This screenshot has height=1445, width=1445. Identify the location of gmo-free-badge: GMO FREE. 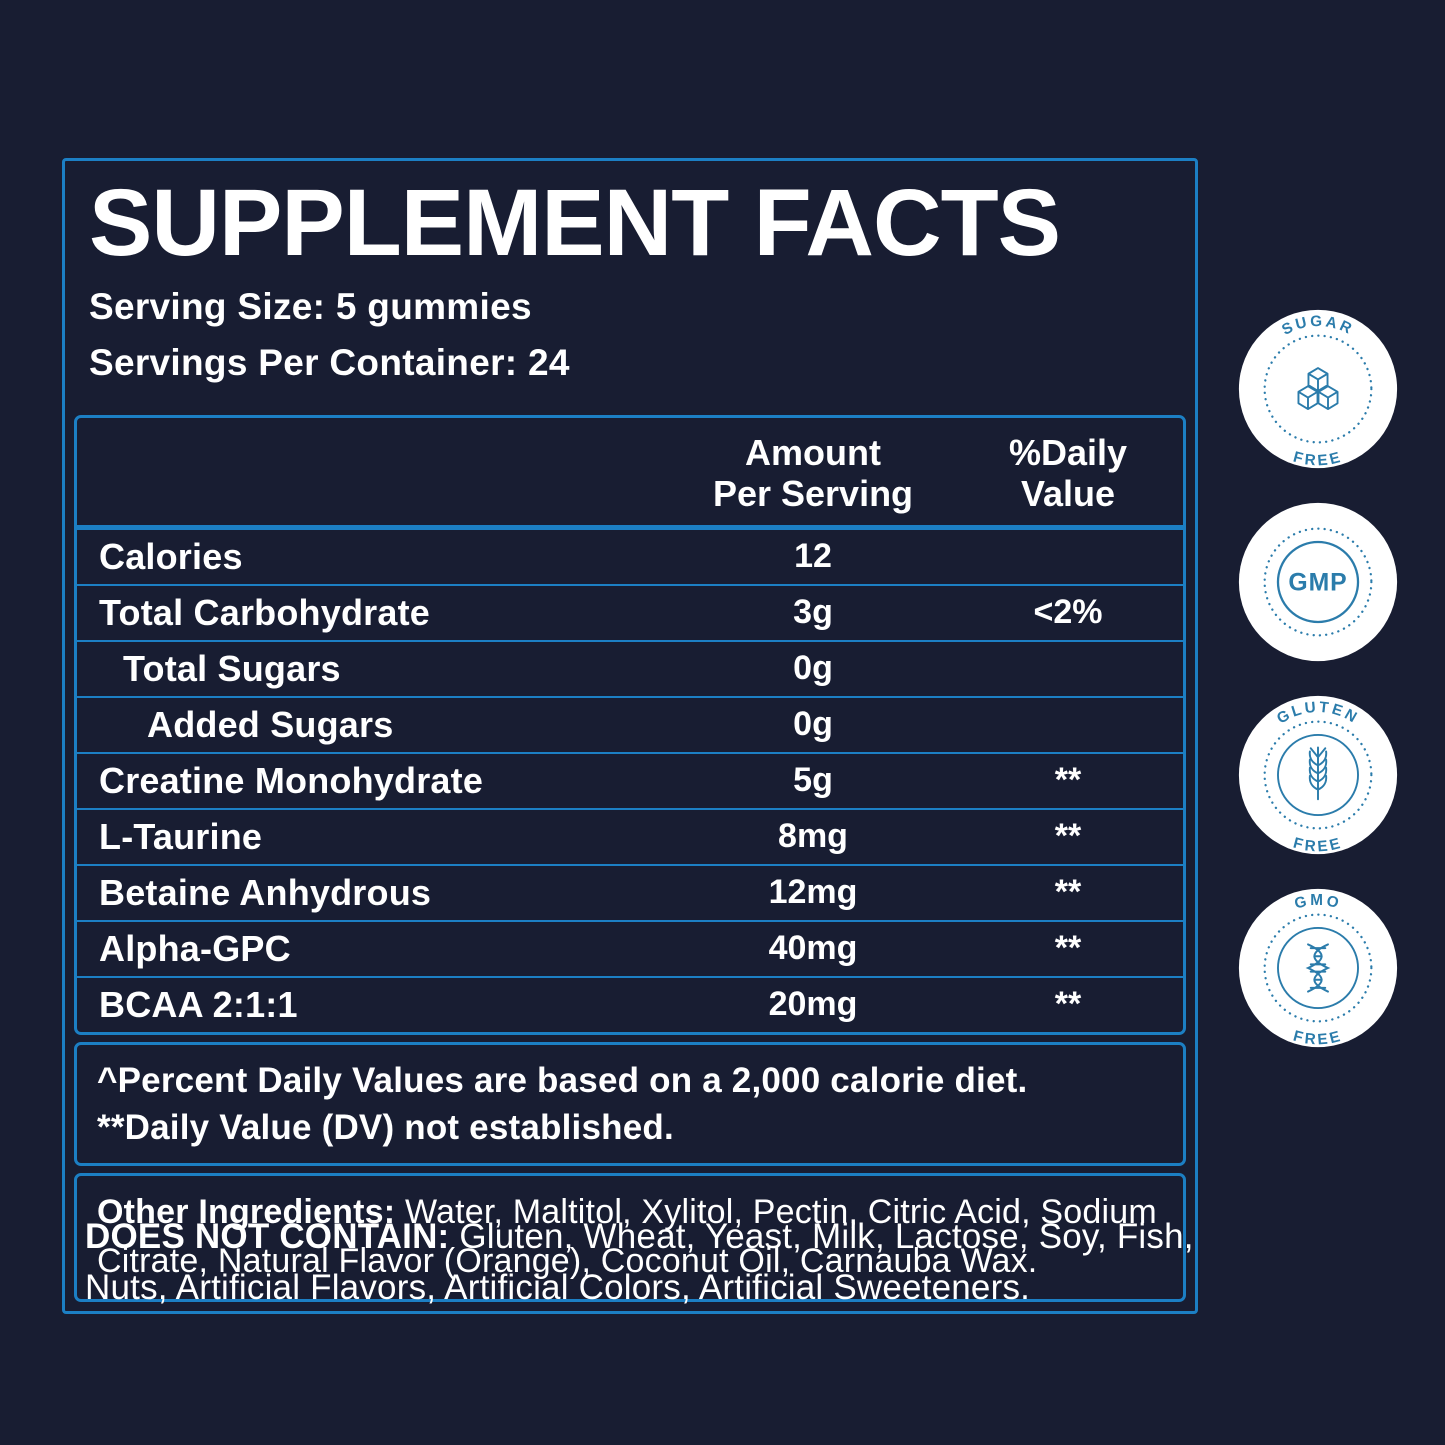
(1318, 968).